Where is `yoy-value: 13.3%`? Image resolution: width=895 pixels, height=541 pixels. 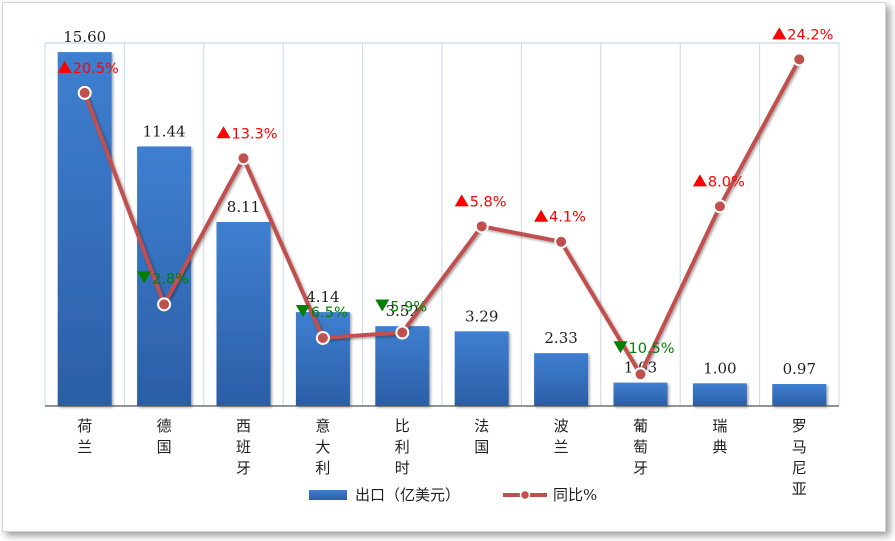
yoy-value: 13.3% is located at coordinates (255, 134).